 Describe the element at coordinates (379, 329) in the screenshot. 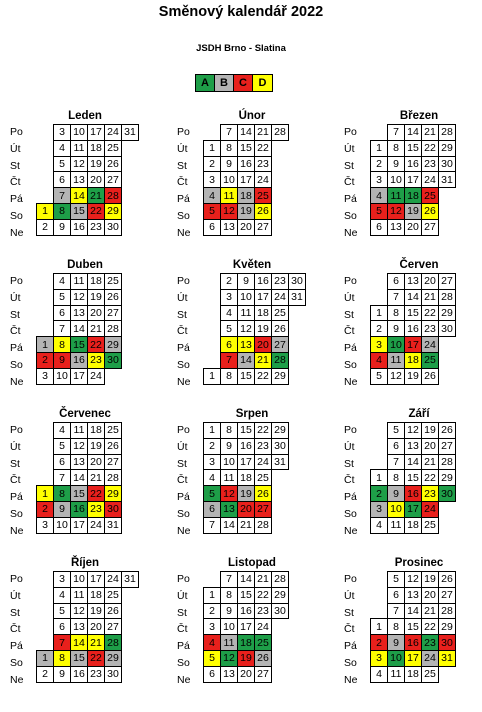

I see `day-cell: 2` at that location.